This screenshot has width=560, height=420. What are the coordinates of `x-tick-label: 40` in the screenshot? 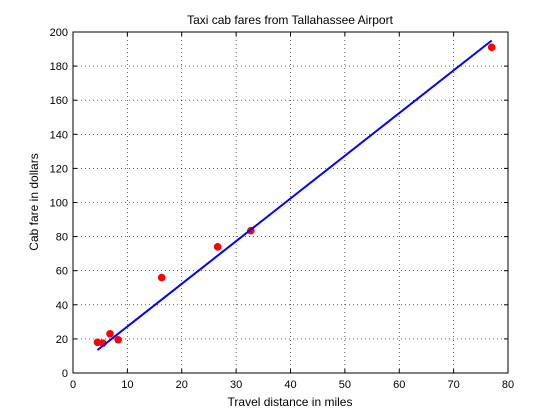 It's located at (290, 385).